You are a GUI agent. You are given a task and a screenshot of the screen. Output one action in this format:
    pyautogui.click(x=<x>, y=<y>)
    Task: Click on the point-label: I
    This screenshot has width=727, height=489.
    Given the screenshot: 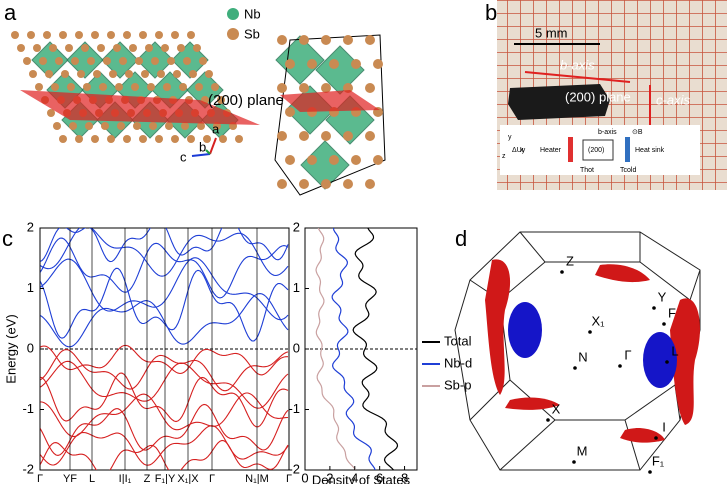 What is the action you would take?
    pyautogui.click(x=664, y=426)
    